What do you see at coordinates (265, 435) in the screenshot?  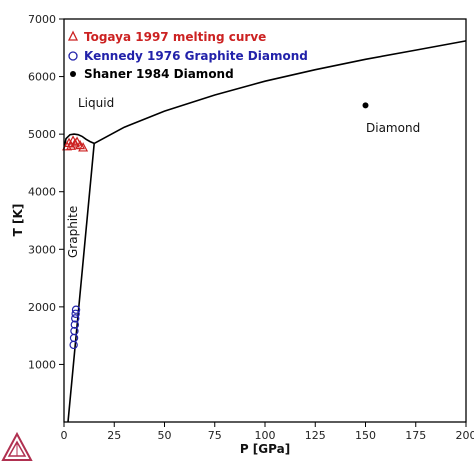 I see `x-tick-label: 100` at bounding box center [265, 435].